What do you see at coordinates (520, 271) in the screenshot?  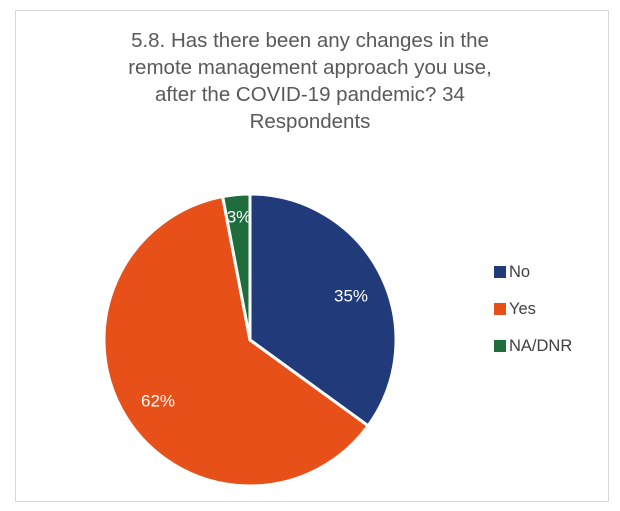 I see `legend-label: No` at bounding box center [520, 271].